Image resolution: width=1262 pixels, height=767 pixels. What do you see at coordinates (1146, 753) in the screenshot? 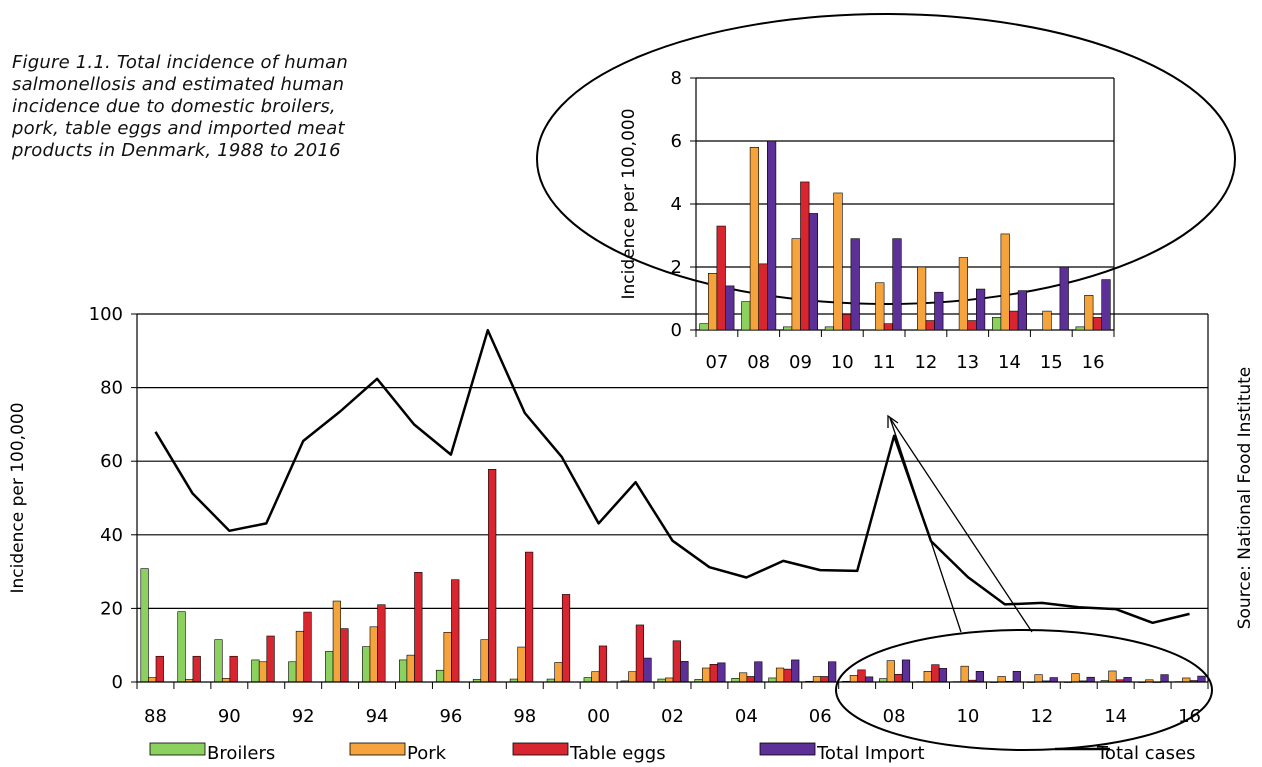
I see `legend-label-total-cases: Total cases` at bounding box center [1146, 753].